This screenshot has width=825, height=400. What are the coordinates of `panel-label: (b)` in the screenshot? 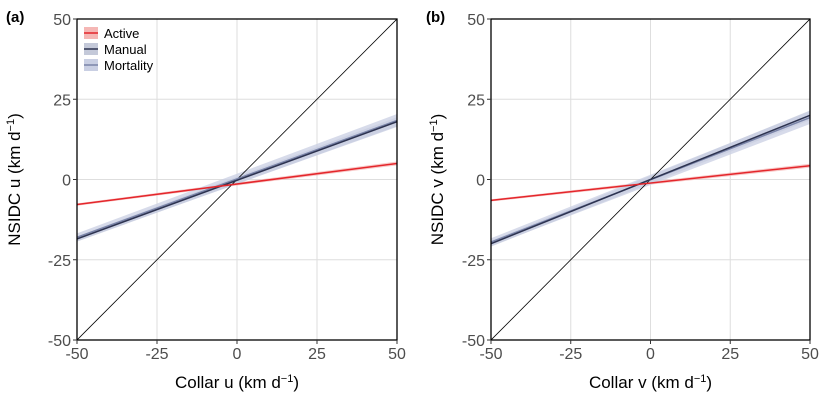 It's located at (435, 17).